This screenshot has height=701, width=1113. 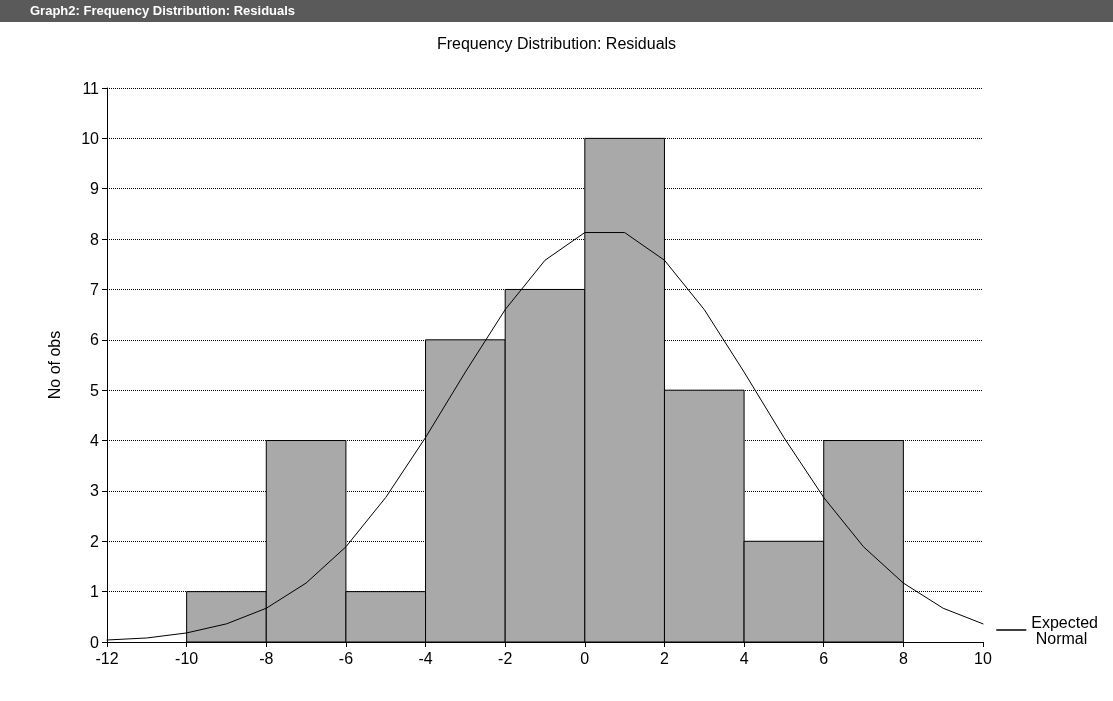 I want to click on y-tick-label: 0, so click(x=95, y=642).